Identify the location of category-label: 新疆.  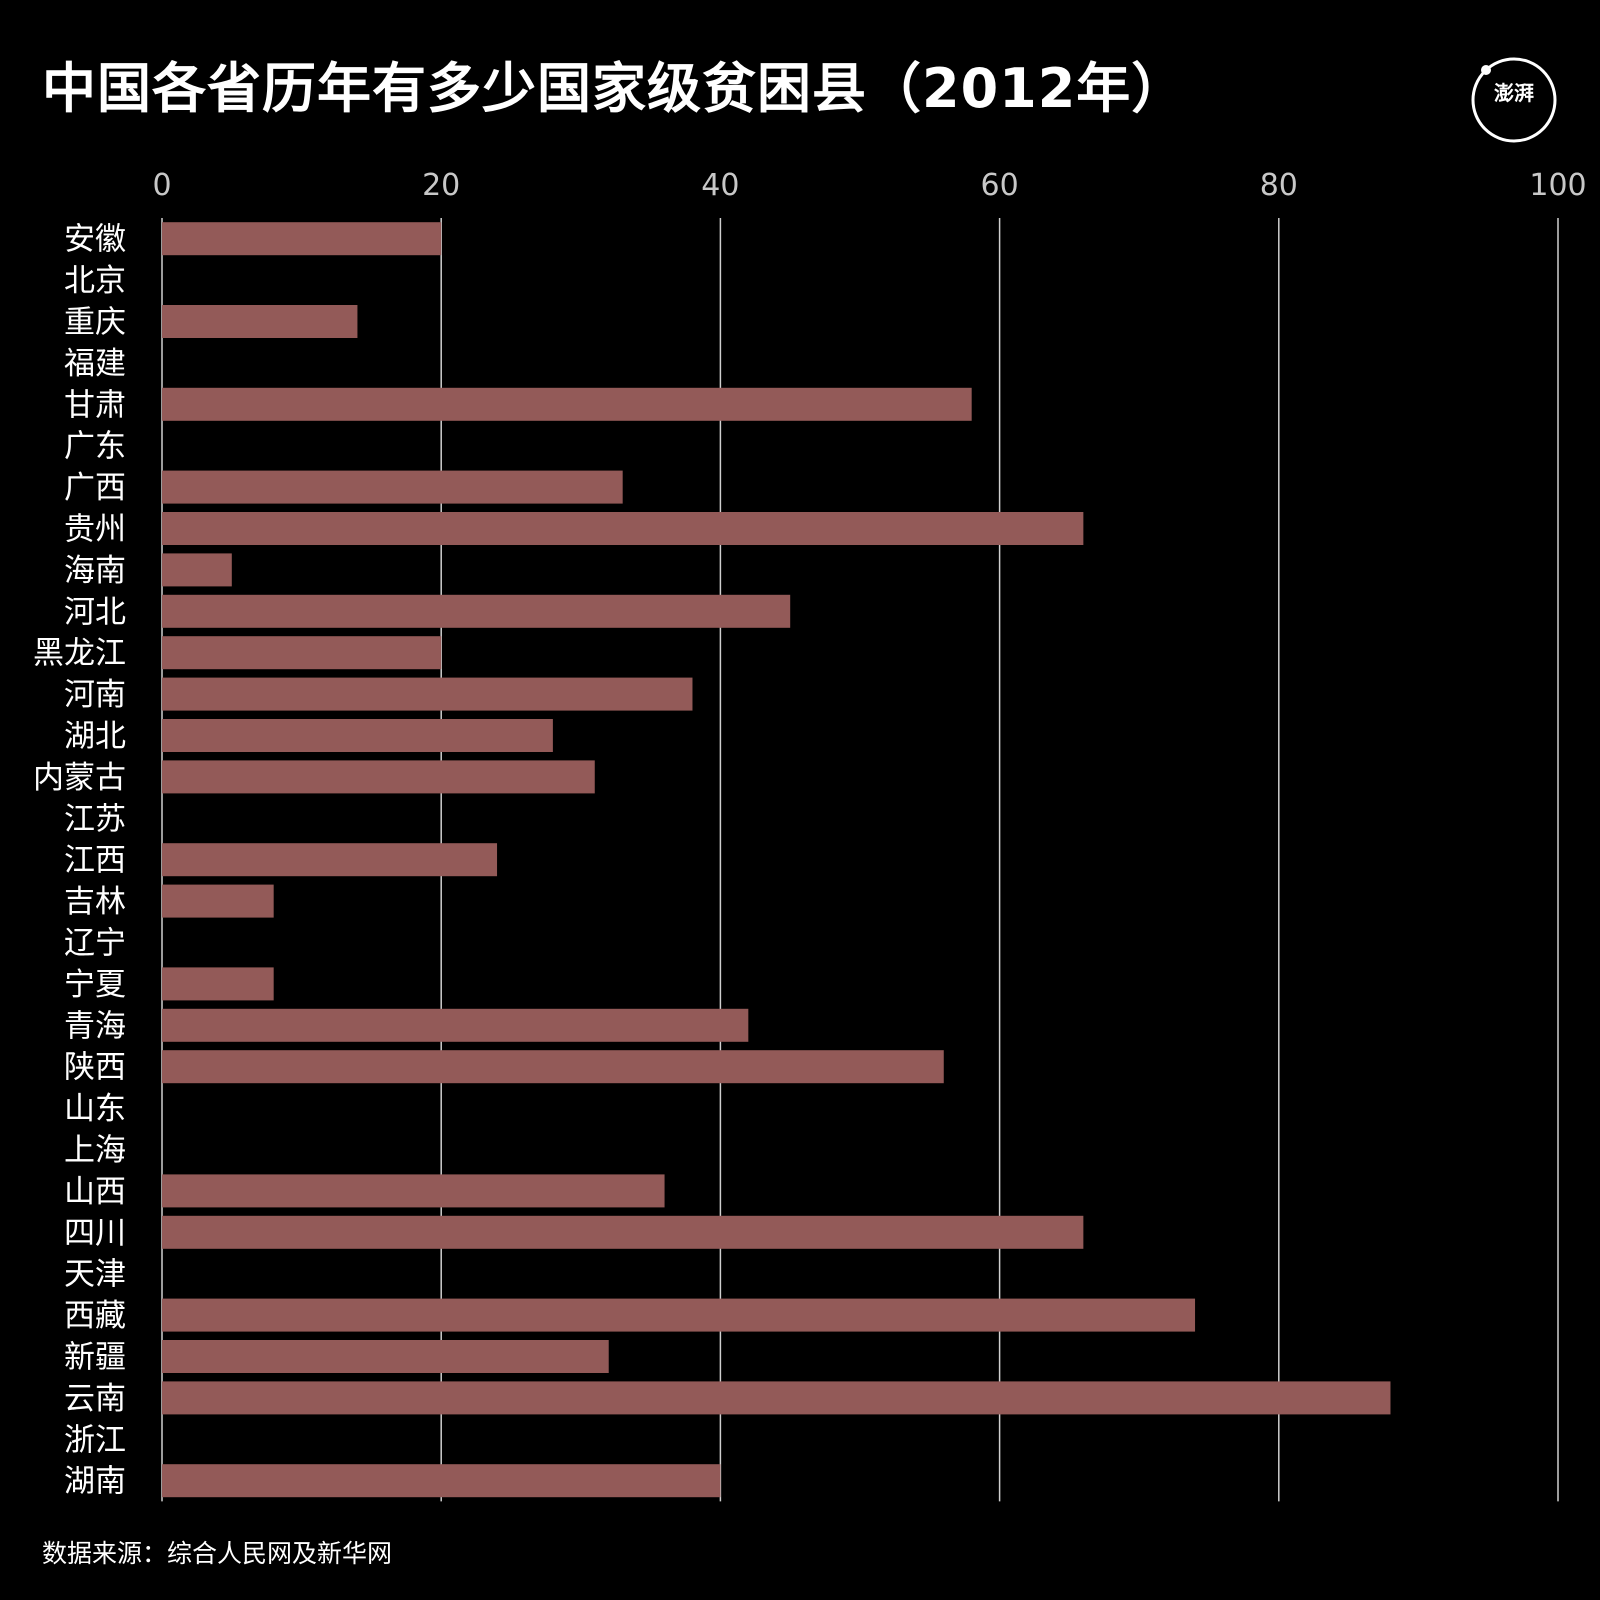
(95, 1358).